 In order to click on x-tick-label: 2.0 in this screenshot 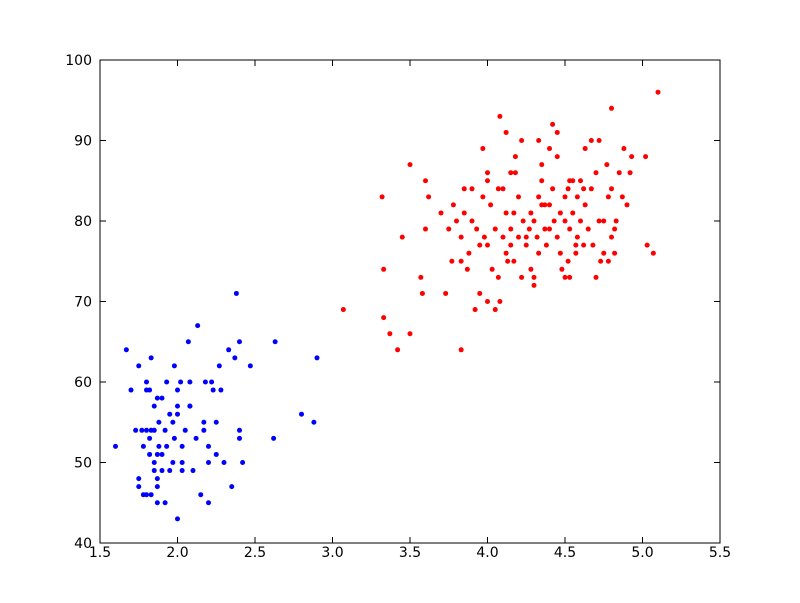, I will do `click(177, 553)`.